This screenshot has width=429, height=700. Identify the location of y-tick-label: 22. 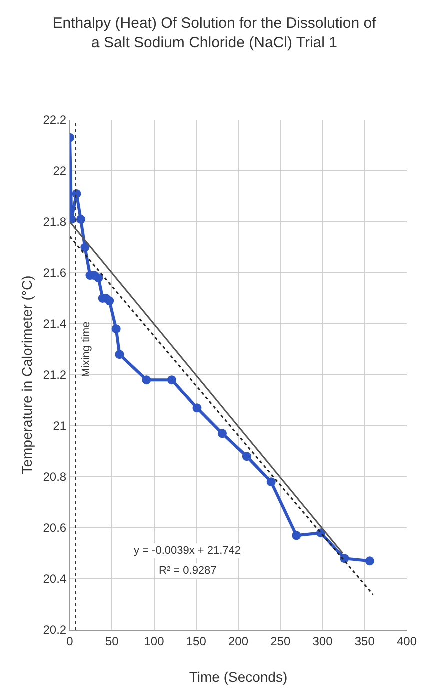
(60, 171).